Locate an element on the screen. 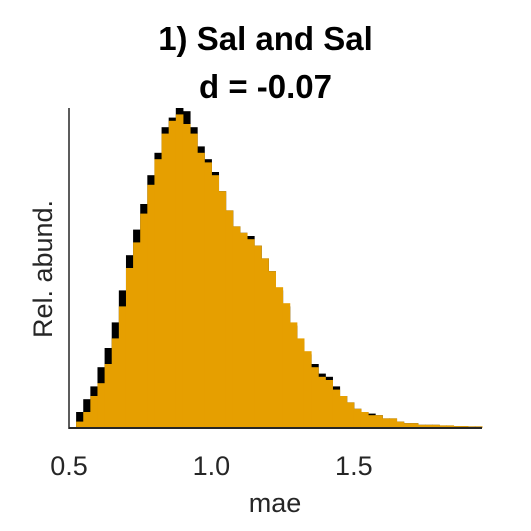  chart-subtitle: d = -0.07 is located at coordinates (265, 86).